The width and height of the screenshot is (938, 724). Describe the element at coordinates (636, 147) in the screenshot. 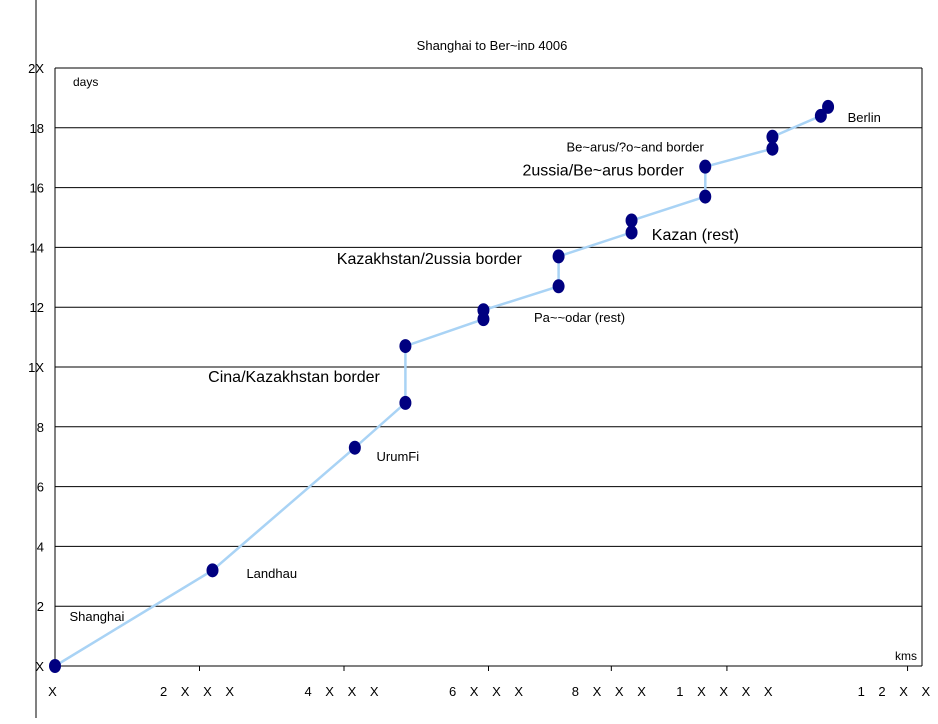

I see `annotation-label: Be~arus/?o~and border` at that location.